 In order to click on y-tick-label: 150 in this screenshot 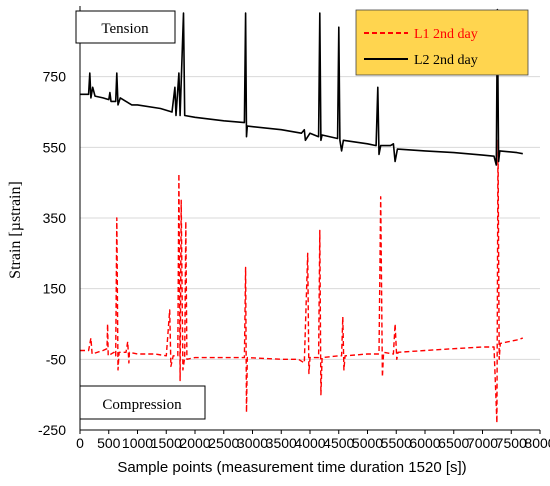, I will do `click(55, 289)`.